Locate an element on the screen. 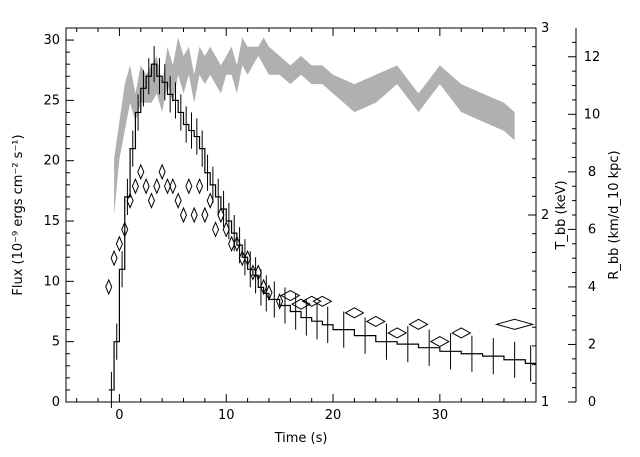  y-right2-tick-label: 8 is located at coordinates (592, 172).